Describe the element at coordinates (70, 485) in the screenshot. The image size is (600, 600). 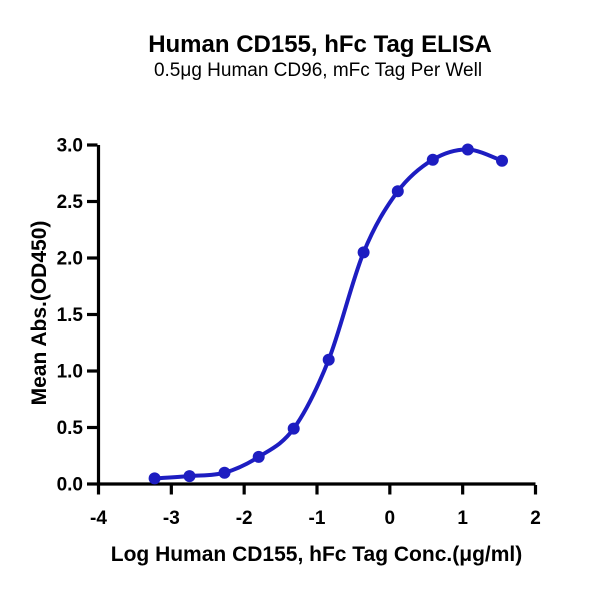
I see `y-tick-label: 0.0` at that location.